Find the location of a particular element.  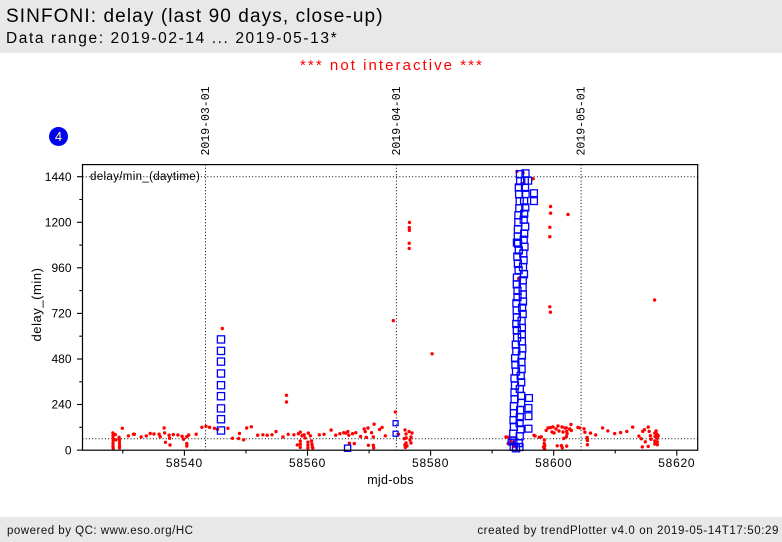

svg-text: 2019-04-01 is located at coordinates (397, 120).